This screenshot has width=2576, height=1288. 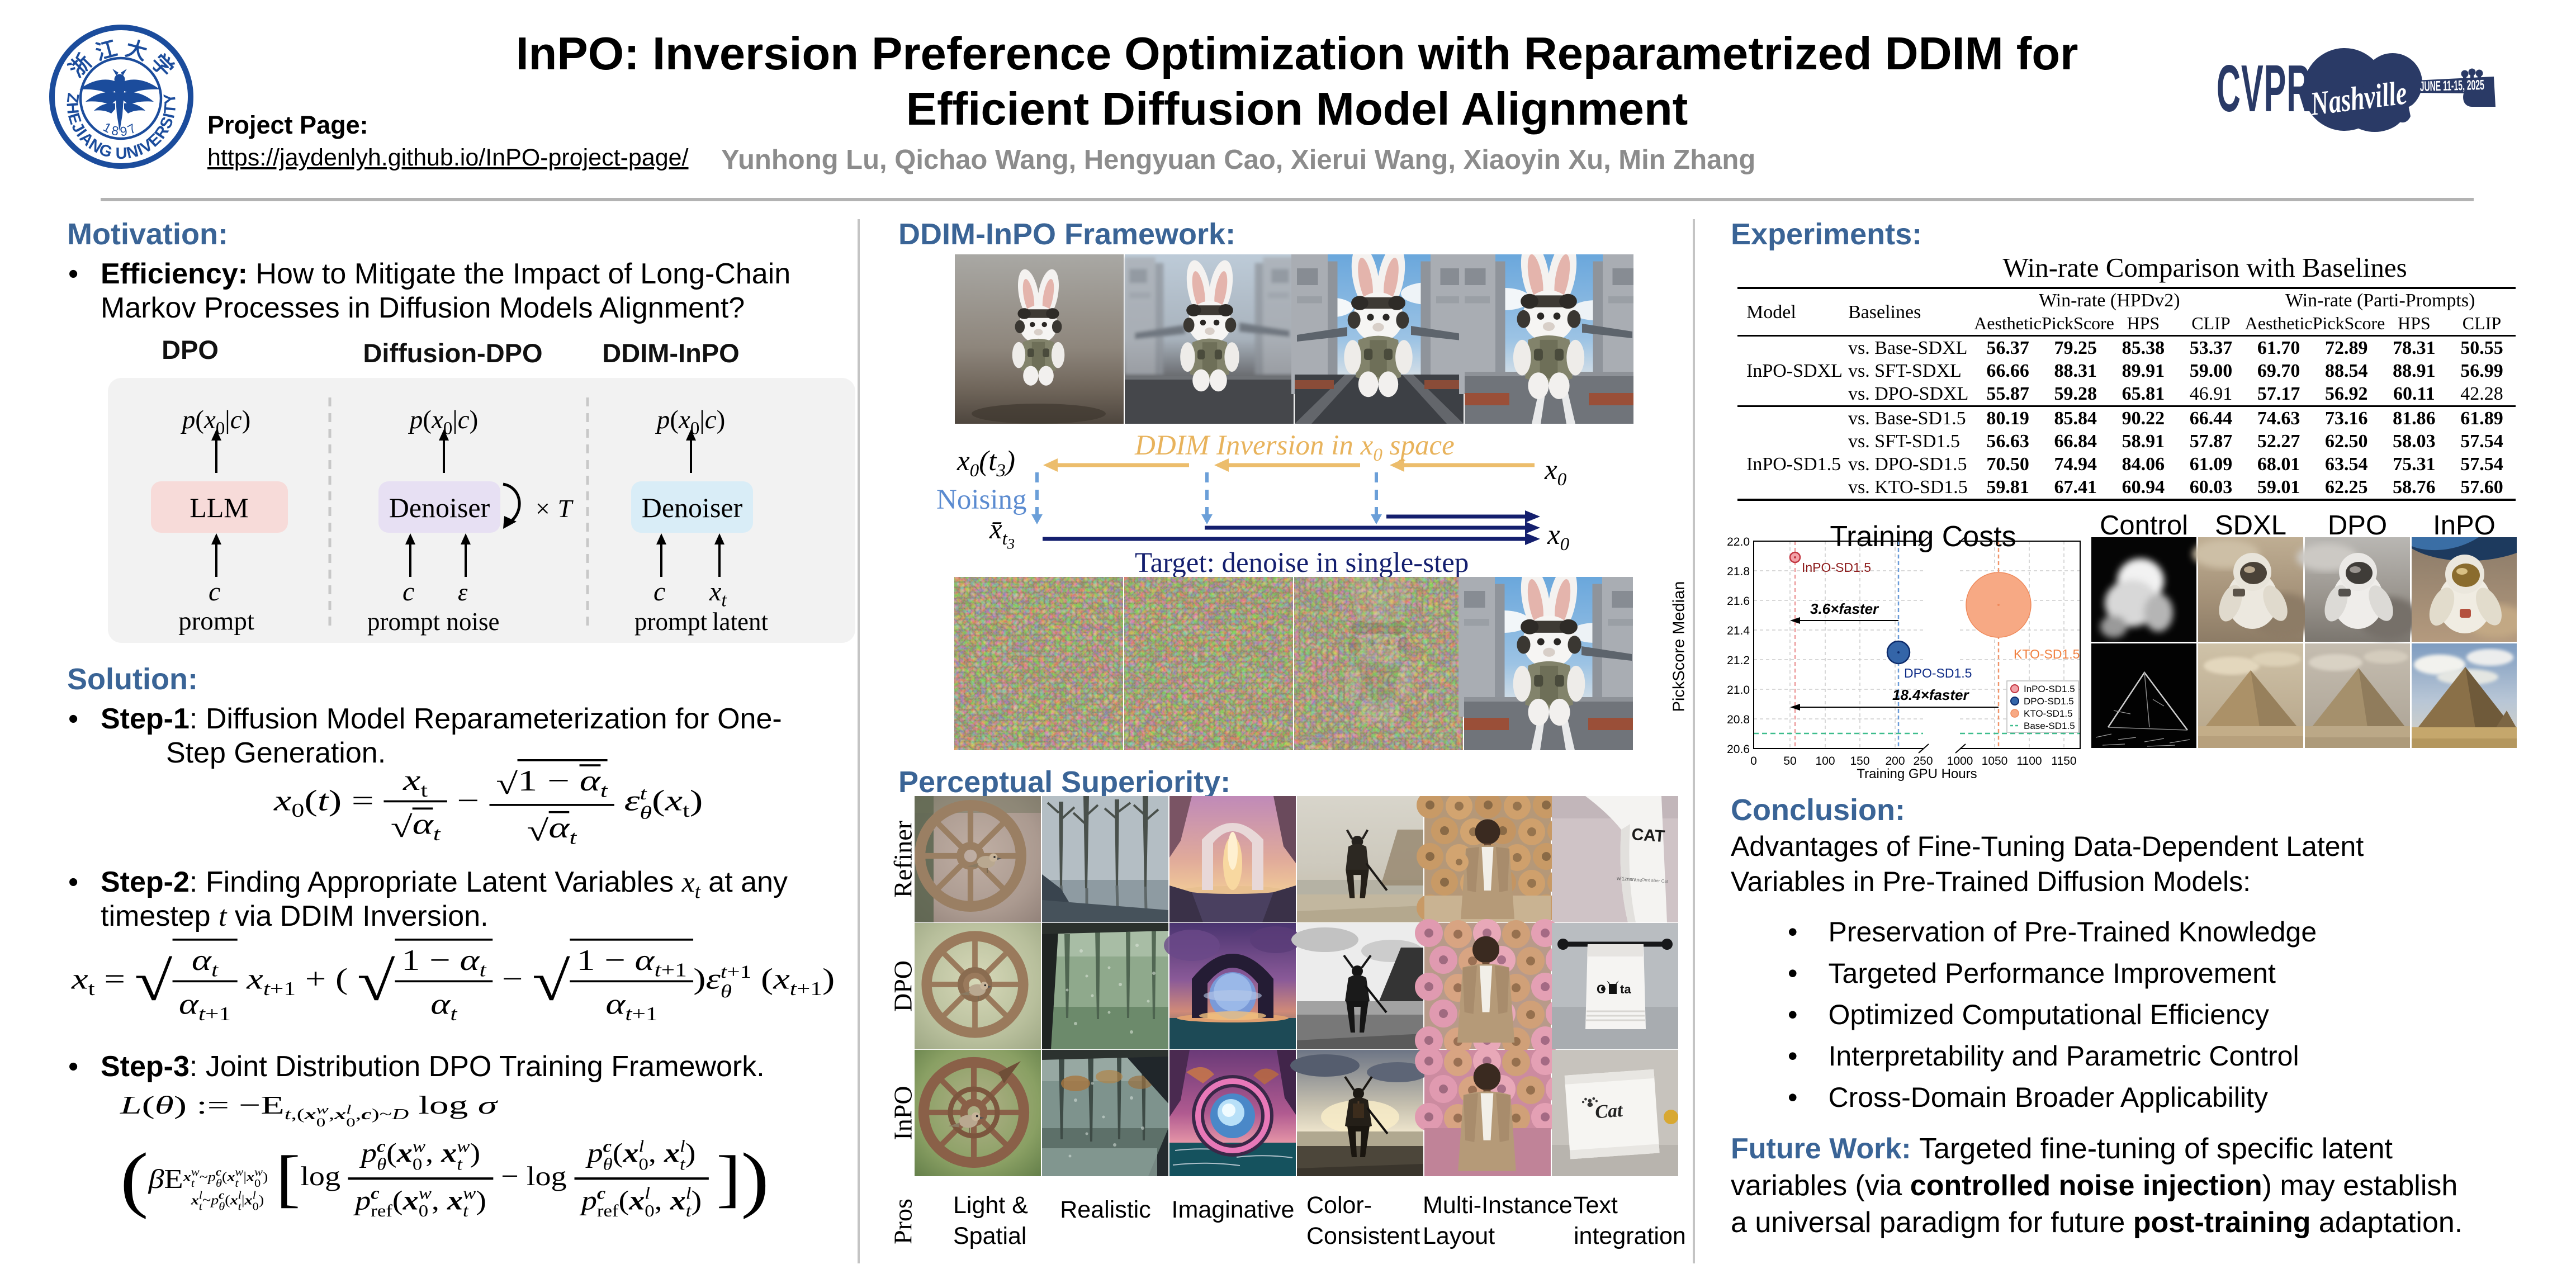 I want to click on svg-text: 3.6×faster, so click(x=1845, y=609).